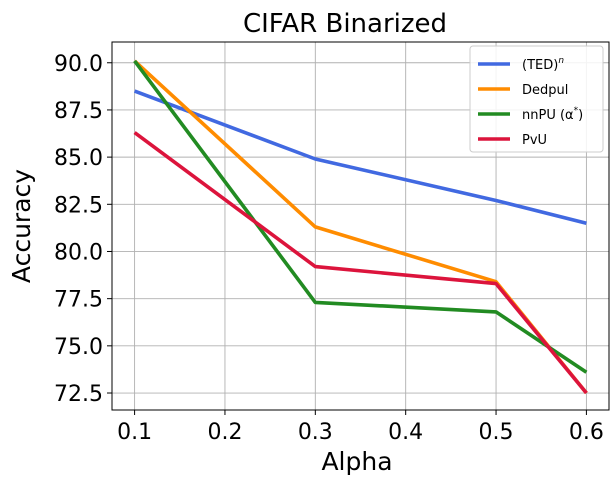 This screenshot has height=487, width=615. What do you see at coordinates (345, 24) in the screenshot?
I see `chart-title: CIFAR Binarized` at bounding box center [345, 24].